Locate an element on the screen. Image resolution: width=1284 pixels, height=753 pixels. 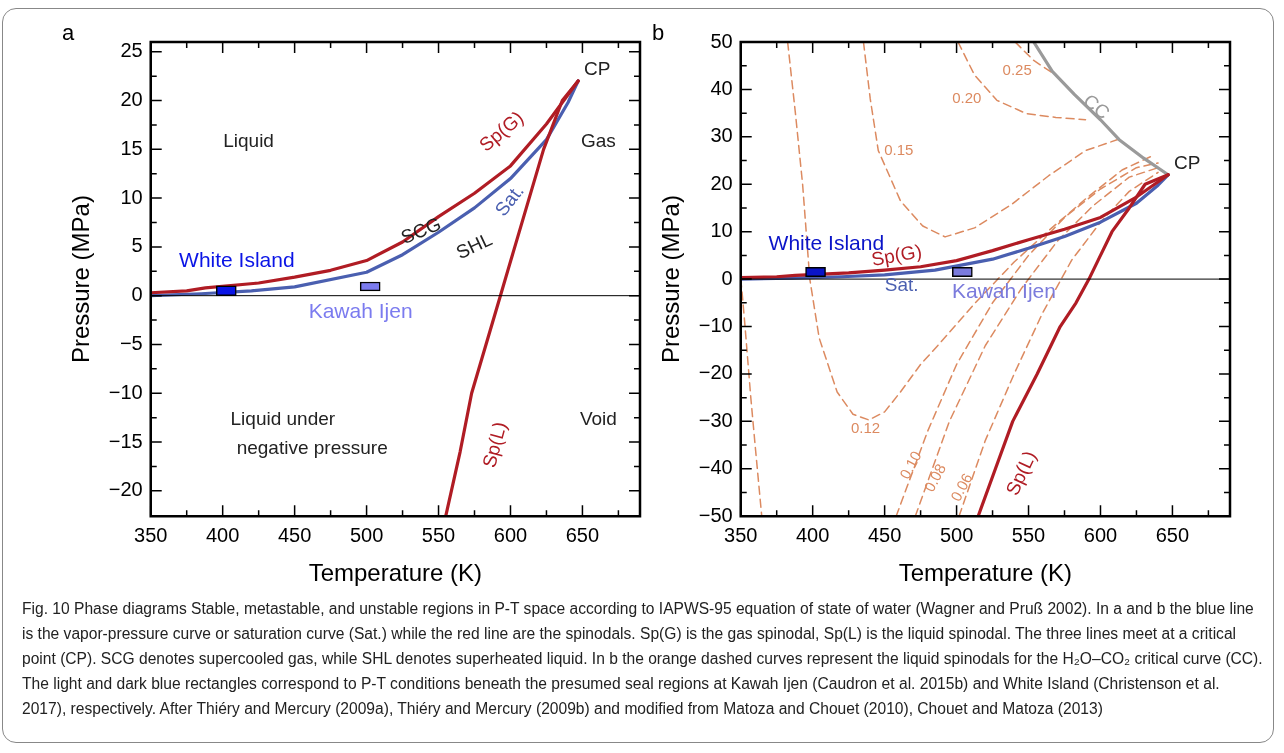
series-label: 0.25 is located at coordinates (1017, 69).